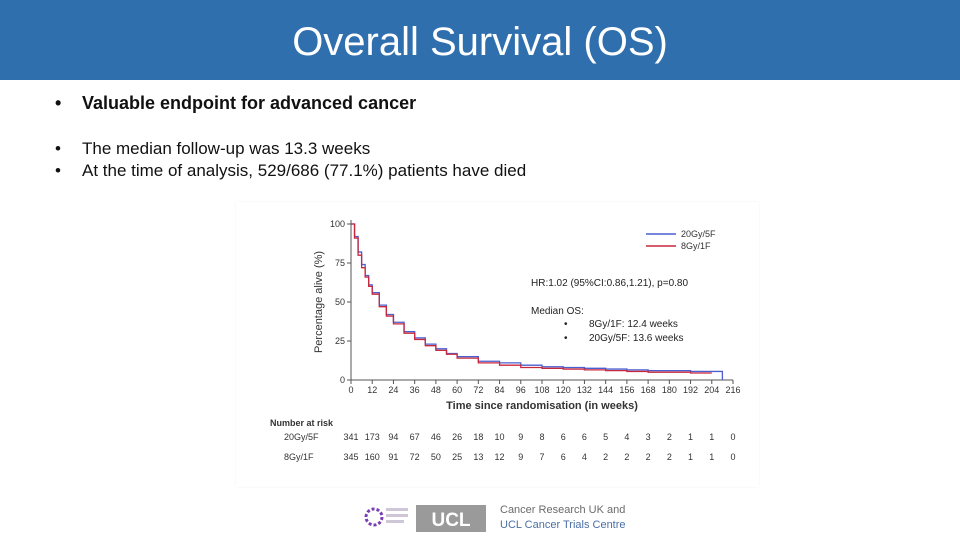  What do you see at coordinates (648, 390) in the screenshot?
I see `x-tick-label: 168` at bounding box center [648, 390].